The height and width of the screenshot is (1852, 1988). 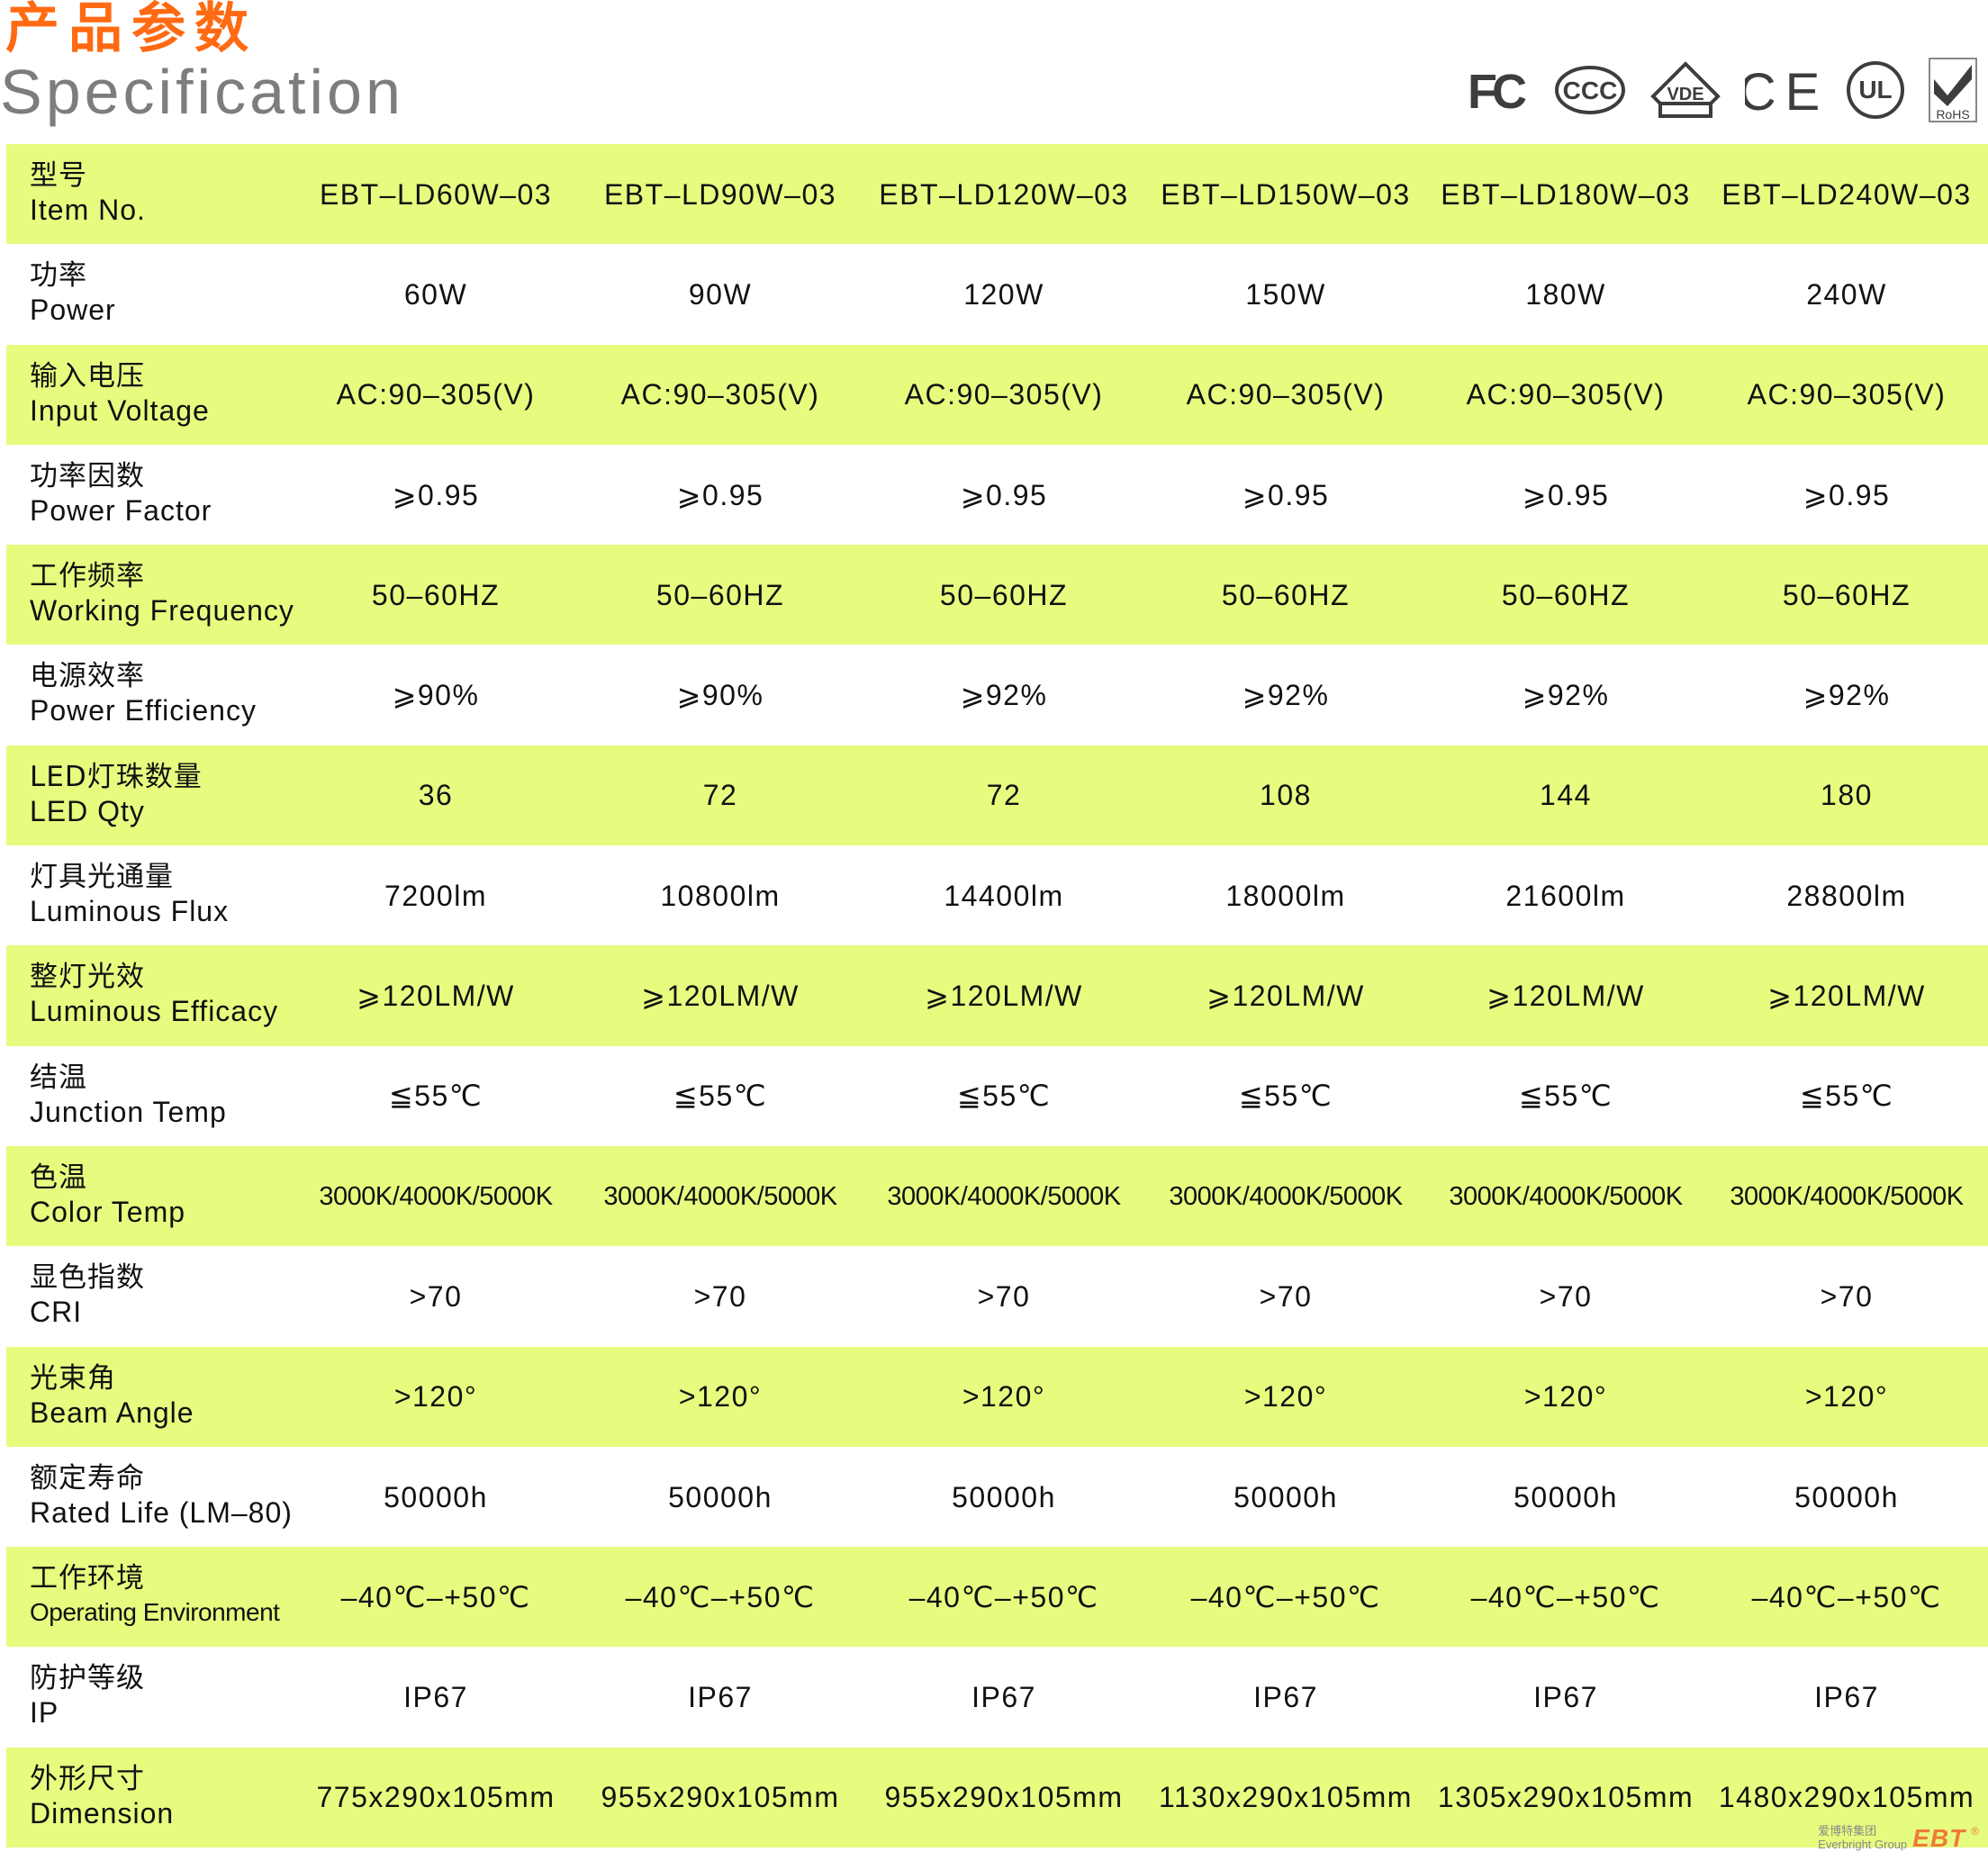 I want to click on row-label-cn: 外形尺寸, so click(x=87, y=1778).